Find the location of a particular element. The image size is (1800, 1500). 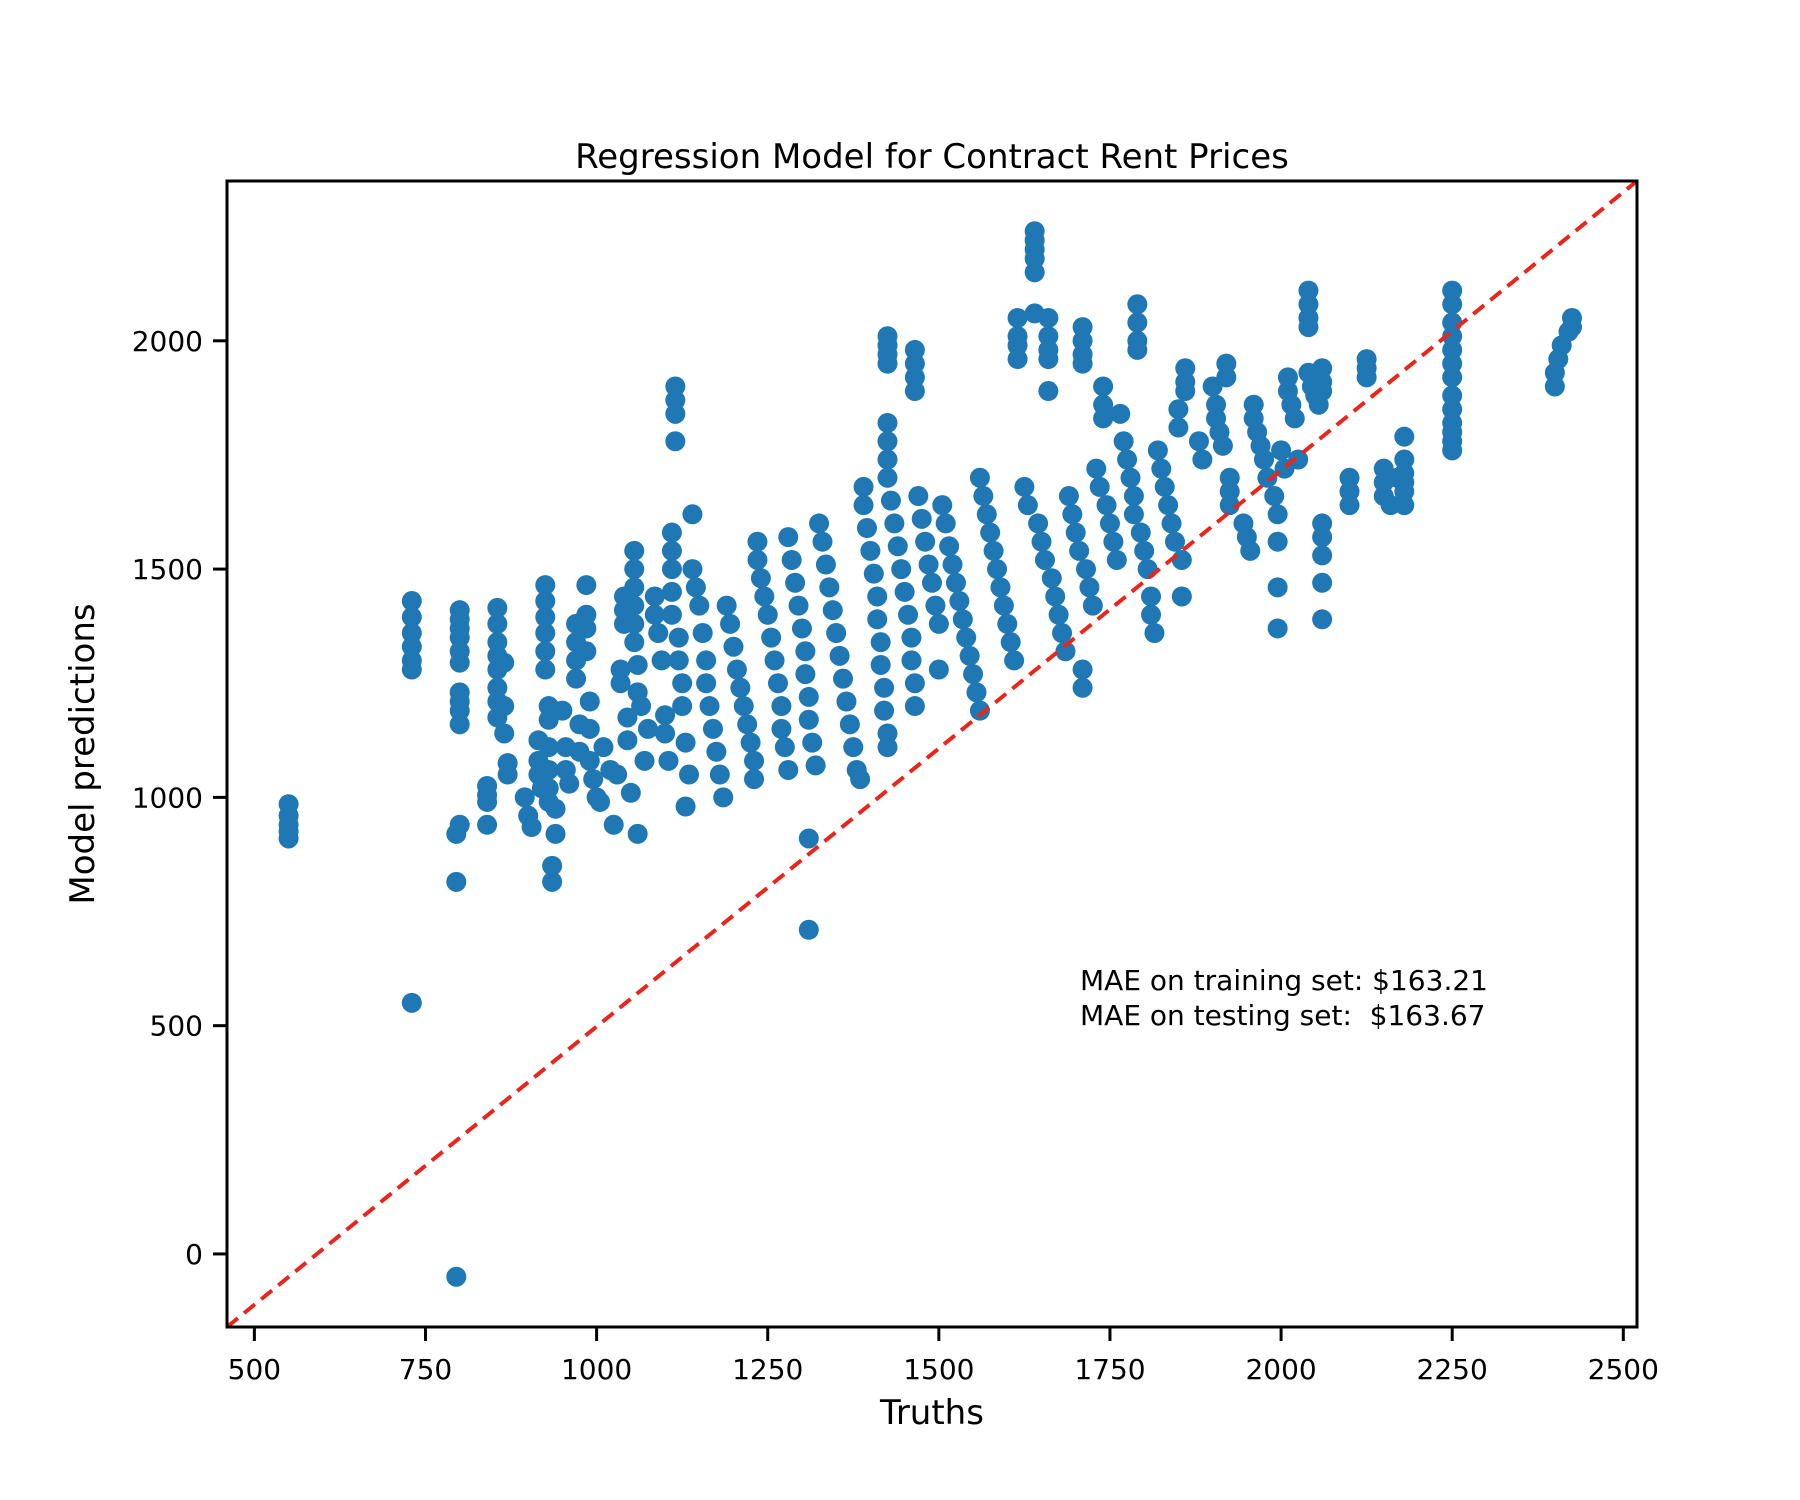

mae-testing-annotation: MAE on testing set: $163.67 is located at coordinates (1282, 1015).